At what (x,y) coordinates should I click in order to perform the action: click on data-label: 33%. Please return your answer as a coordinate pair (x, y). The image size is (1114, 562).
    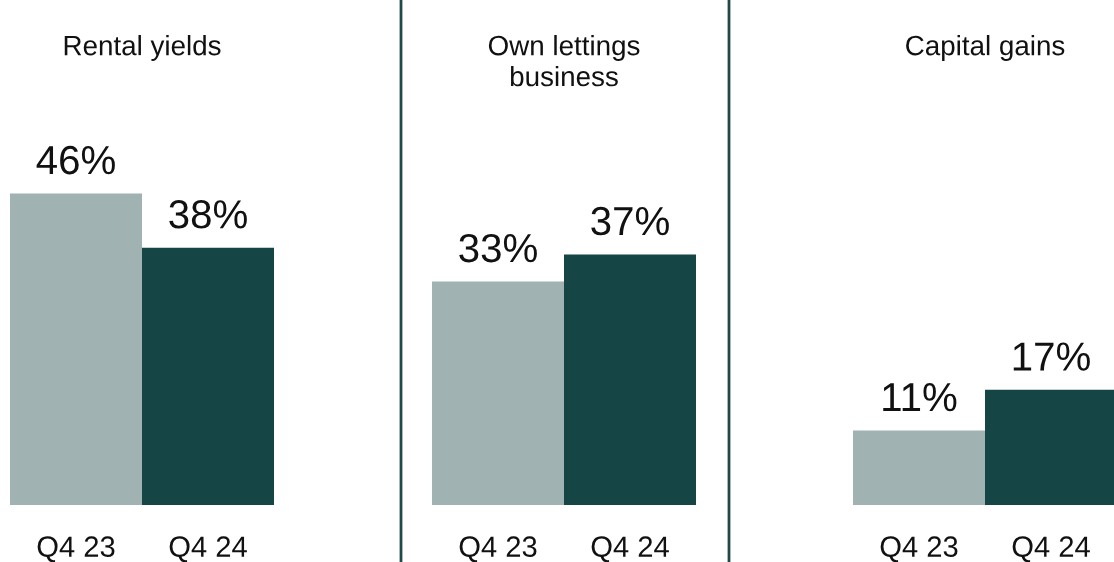
    Looking at the image, I should click on (498, 248).